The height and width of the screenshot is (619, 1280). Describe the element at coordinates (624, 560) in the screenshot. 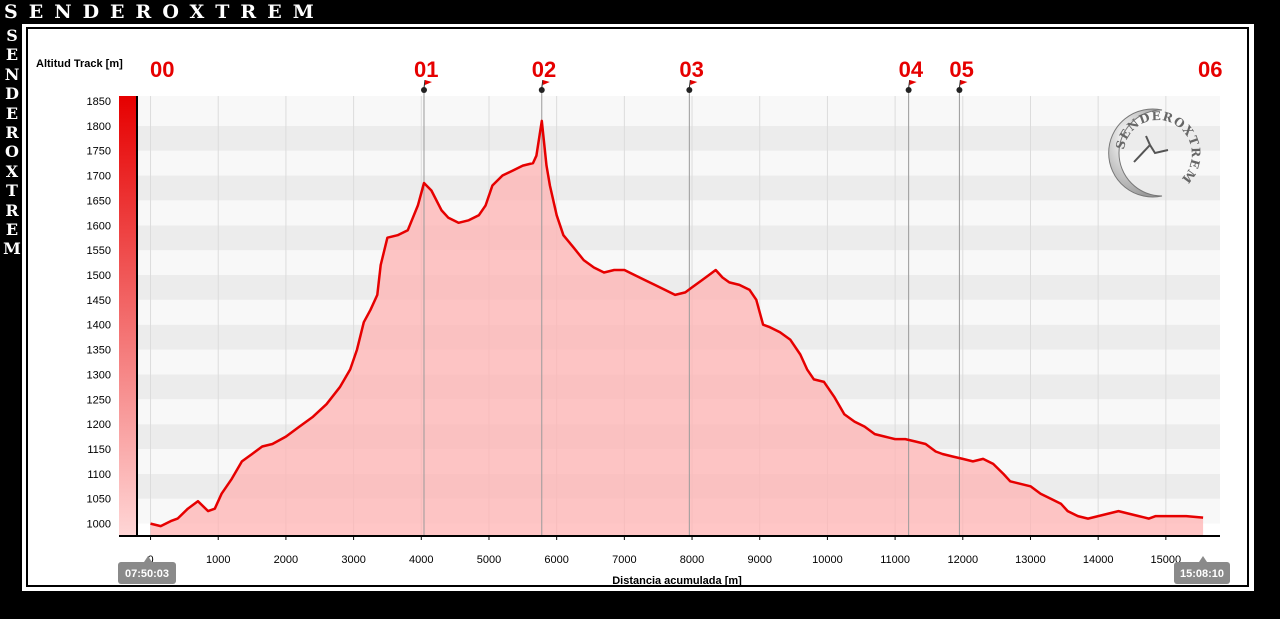

I see `x-tick-label: 7000` at that location.